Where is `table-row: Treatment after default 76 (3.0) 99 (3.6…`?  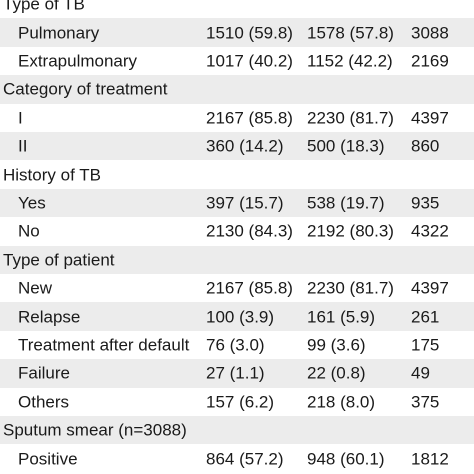 table-row: Treatment after default 76 (3.0) 99 (3.6… is located at coordinates (237, 345).